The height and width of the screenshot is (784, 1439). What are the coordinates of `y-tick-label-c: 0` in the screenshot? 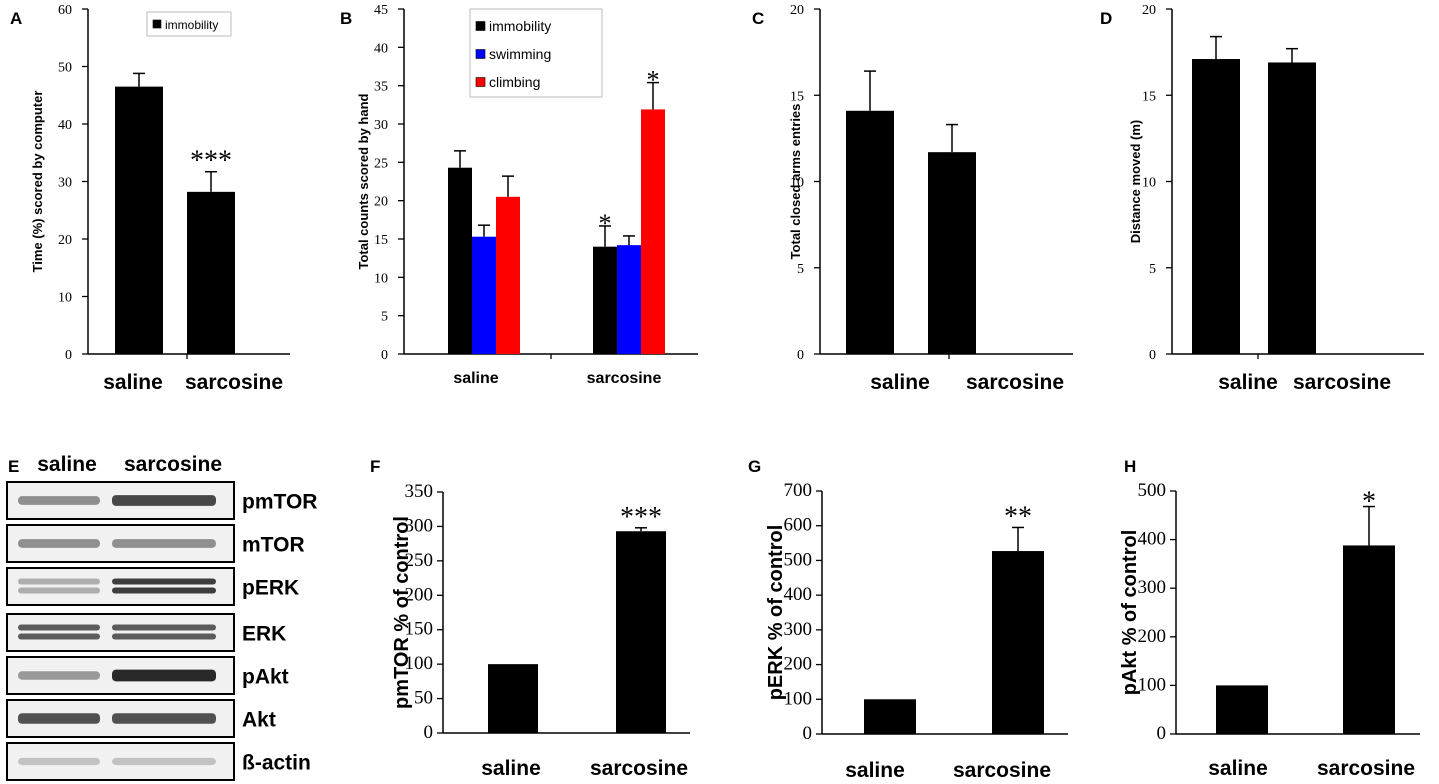 It's located at (800, 355).